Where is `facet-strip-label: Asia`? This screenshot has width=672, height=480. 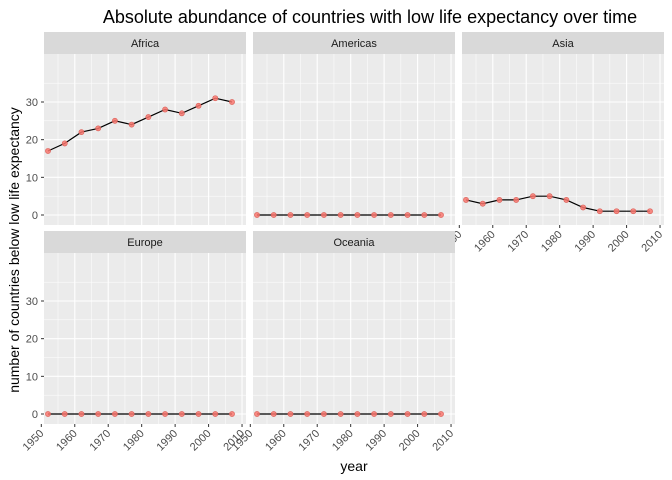
facet-strip-label: Asia is located at coordinates (563, 44).